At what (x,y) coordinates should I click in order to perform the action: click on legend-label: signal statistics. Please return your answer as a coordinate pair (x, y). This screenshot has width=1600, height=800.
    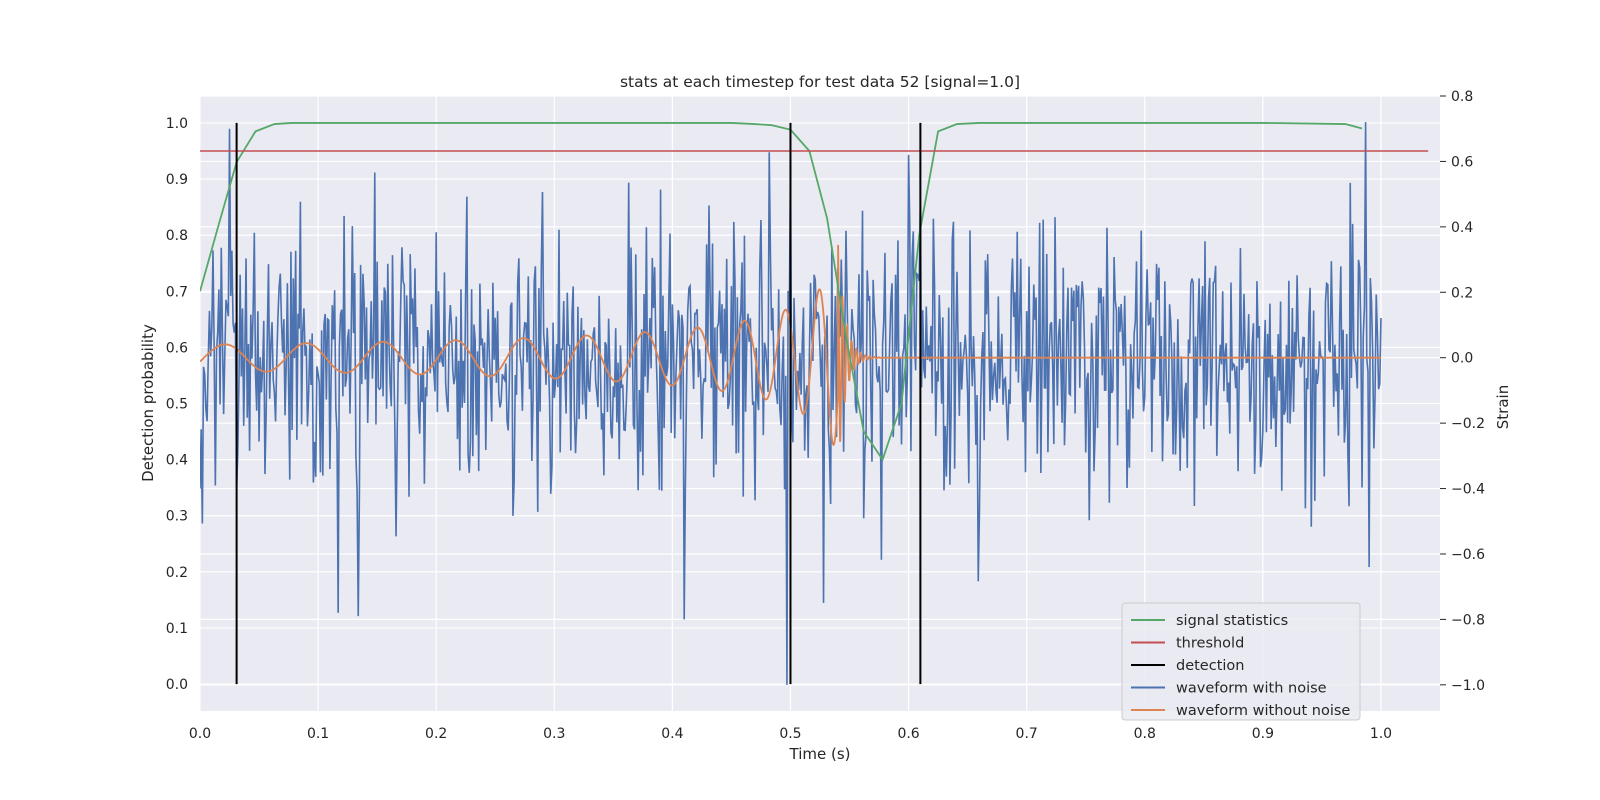
    Looking at the image, I should click on (1232, 621).